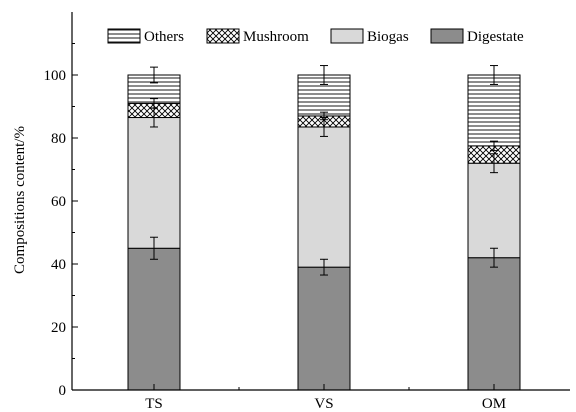  Describe the element at coordinates (447, 36) in the screenshot. I see `legend-swatch-digestate` at that location.